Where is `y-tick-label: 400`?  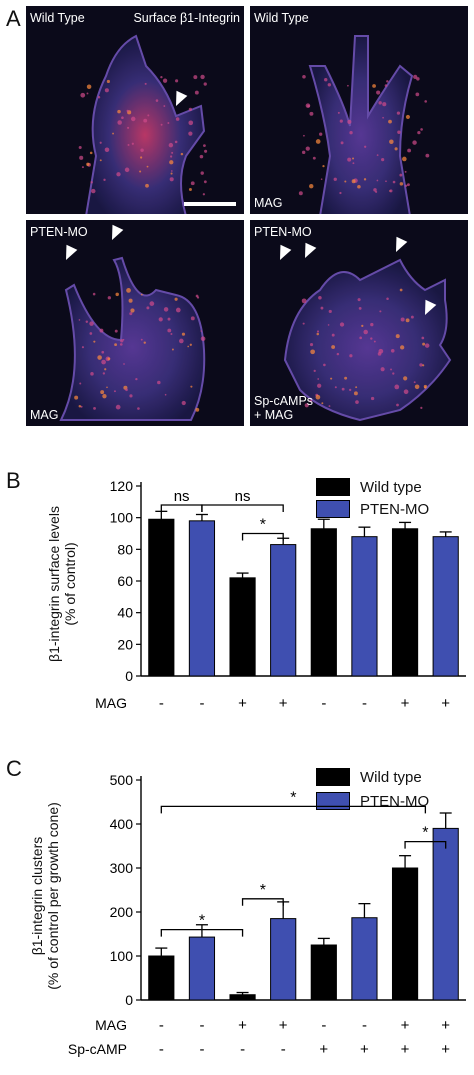 y-tick-label: 400 is located at coordinates (122, 824).